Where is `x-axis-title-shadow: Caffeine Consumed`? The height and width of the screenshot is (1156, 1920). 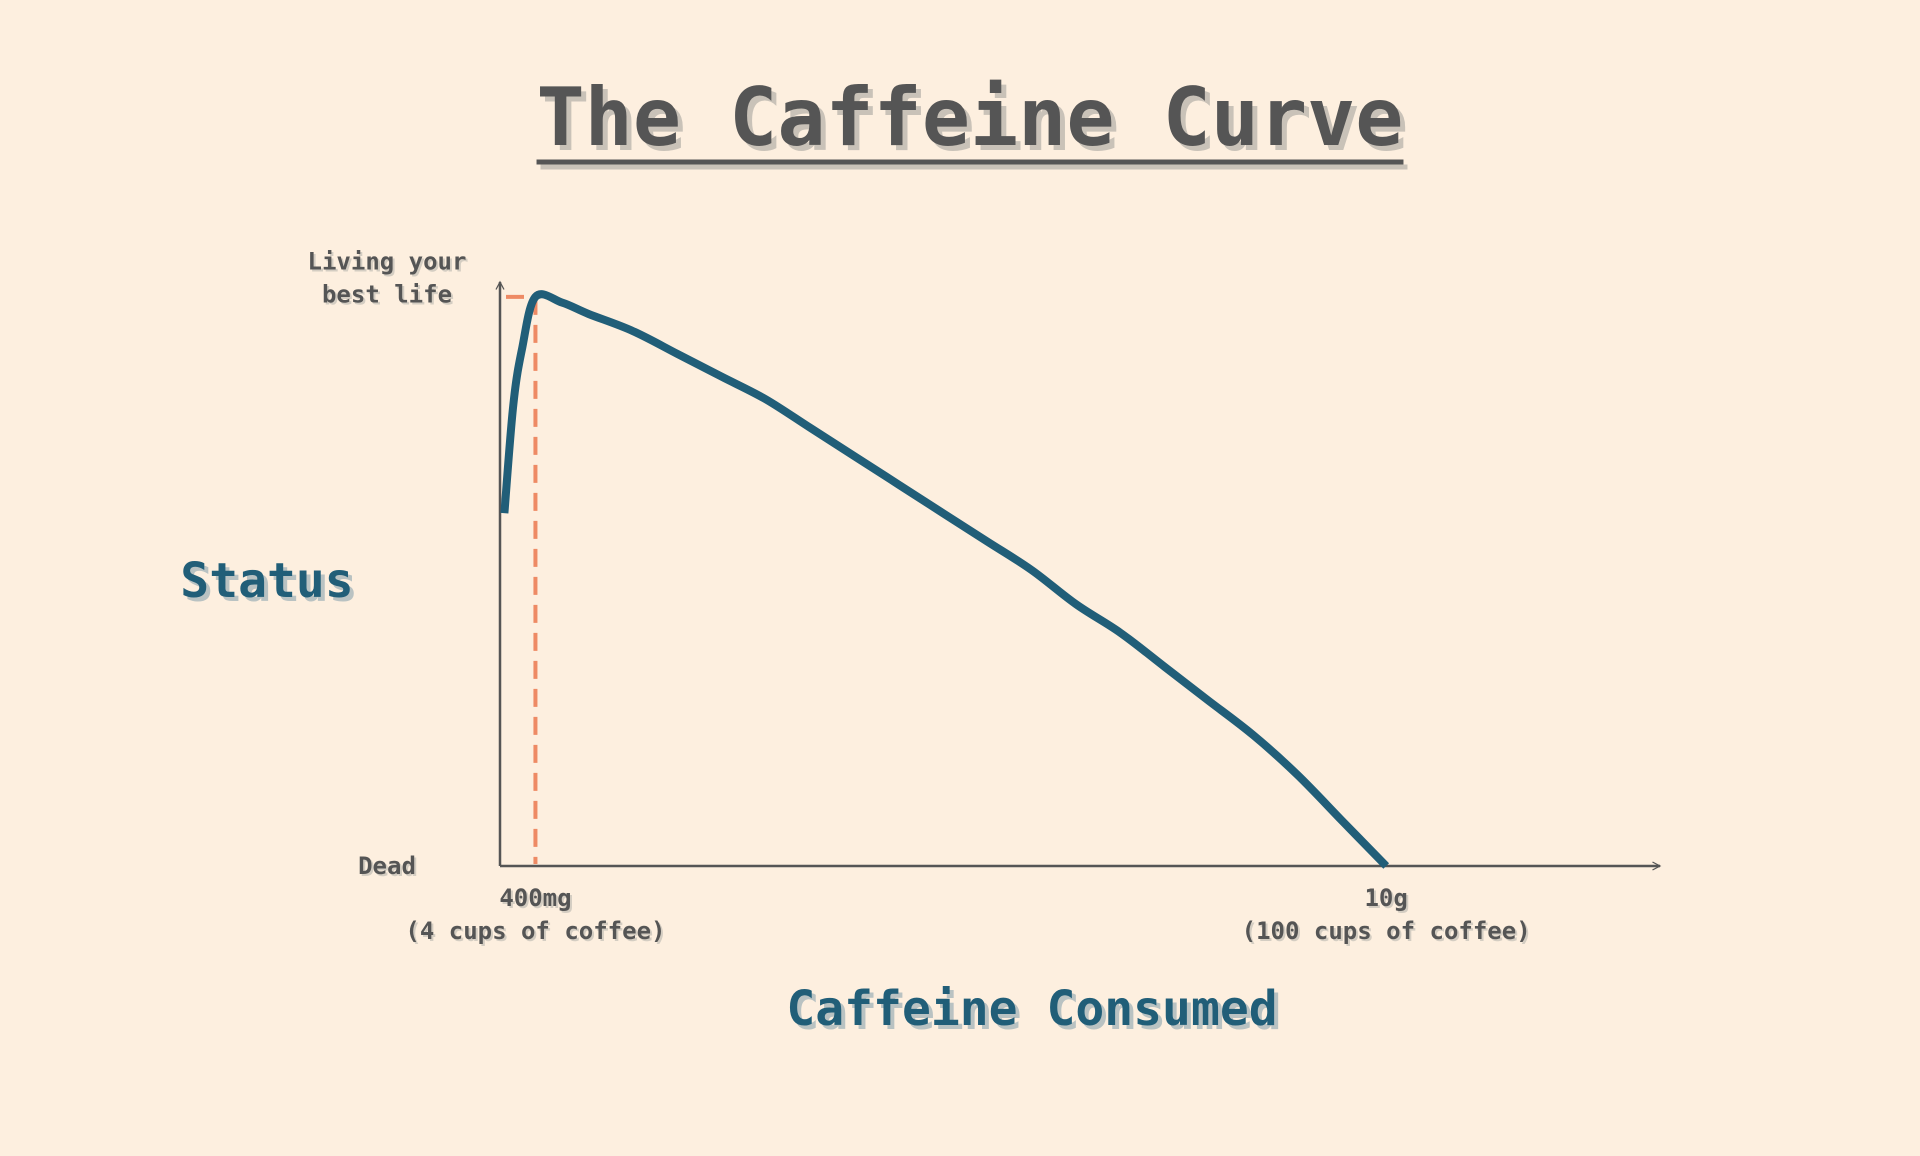 x-axis-title-shadow: Caffeine Consumed is located at coordinates (1035, 1013).